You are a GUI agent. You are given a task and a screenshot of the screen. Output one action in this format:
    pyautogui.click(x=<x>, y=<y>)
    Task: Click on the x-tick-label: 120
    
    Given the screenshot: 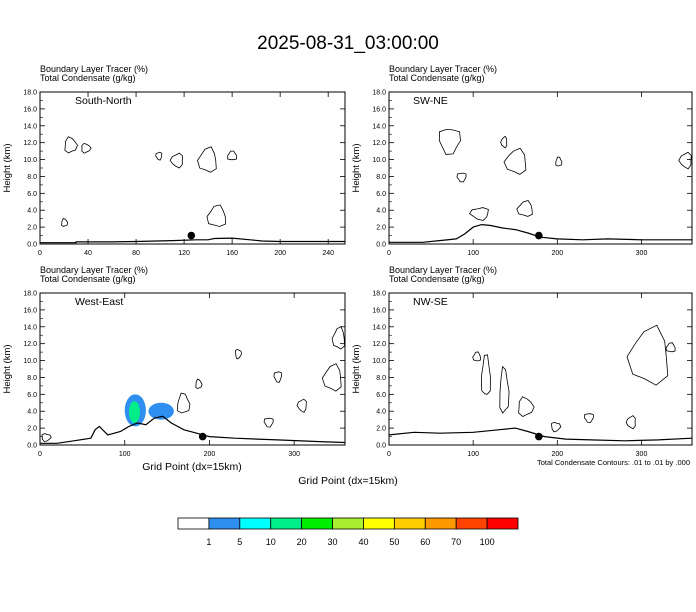 What is the action you would take?
    pyautogui.click(x=184, y=253)
    